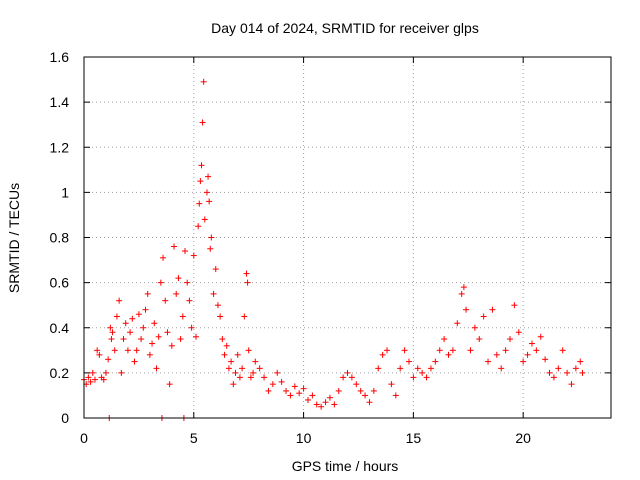  I want to click on y-tick-label: 1.6, so click(60, 57).